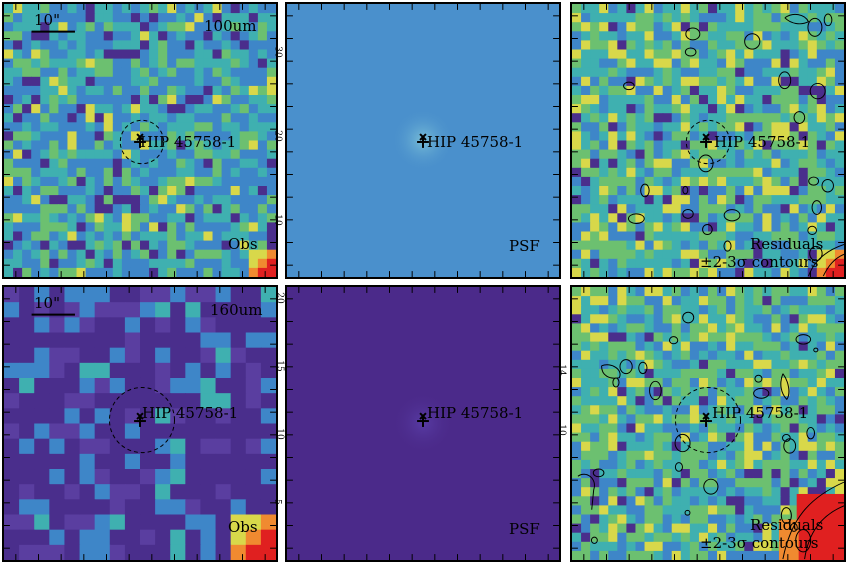 The width and height of the screenshot is (850, 566). I want to click on axis-tick-label-psf-100: 30, so click(277, 52).